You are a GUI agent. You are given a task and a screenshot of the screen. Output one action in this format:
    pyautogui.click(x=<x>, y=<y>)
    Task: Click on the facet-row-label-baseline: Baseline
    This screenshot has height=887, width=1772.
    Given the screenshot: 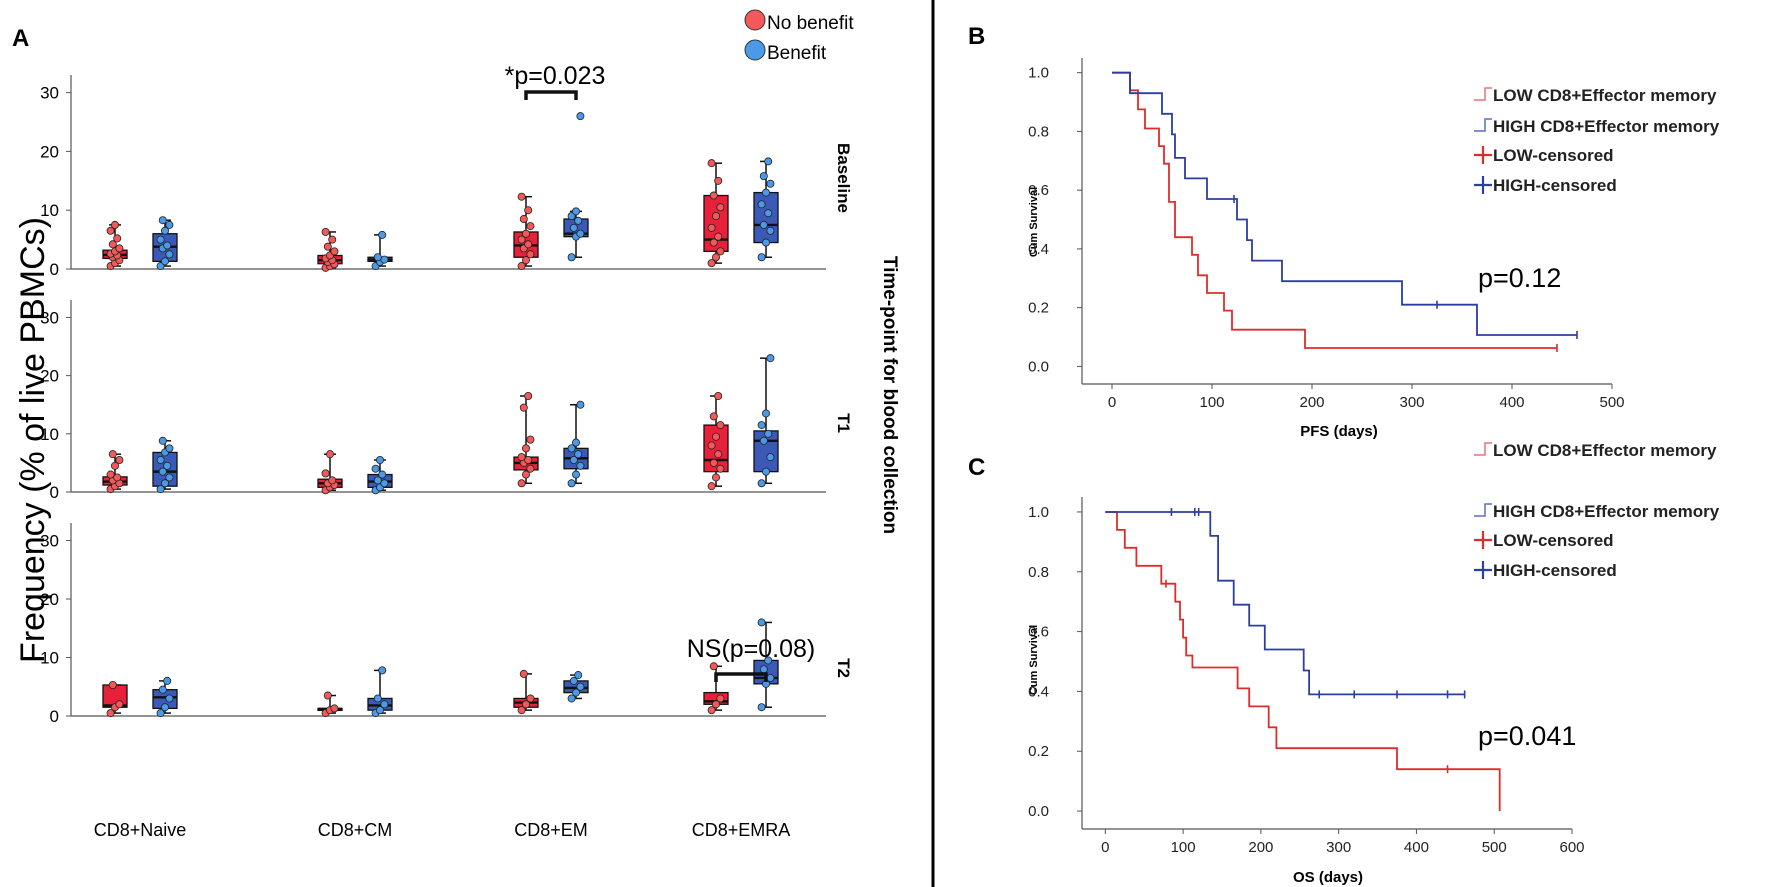 What is the action you would take?
    pyautogui.click(x=843, y=178)
    